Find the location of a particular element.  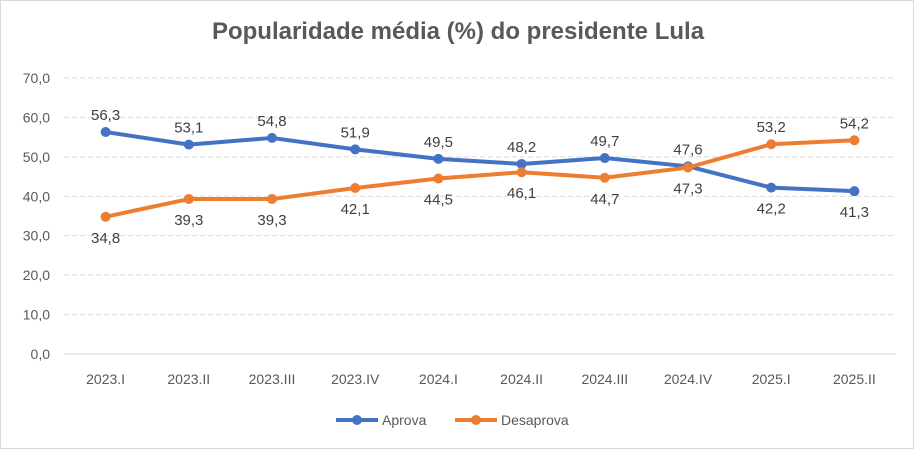

data-label-desaprova: 46,1 is located at coordinates (521, 193).